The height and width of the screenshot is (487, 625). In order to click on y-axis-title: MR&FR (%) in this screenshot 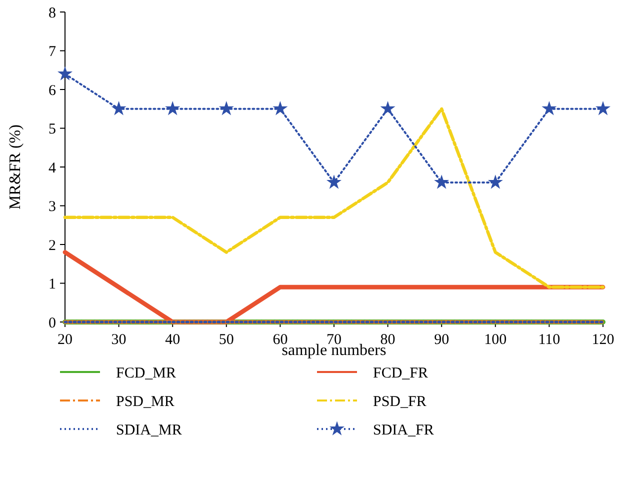, I will do `click(15, 167)`.